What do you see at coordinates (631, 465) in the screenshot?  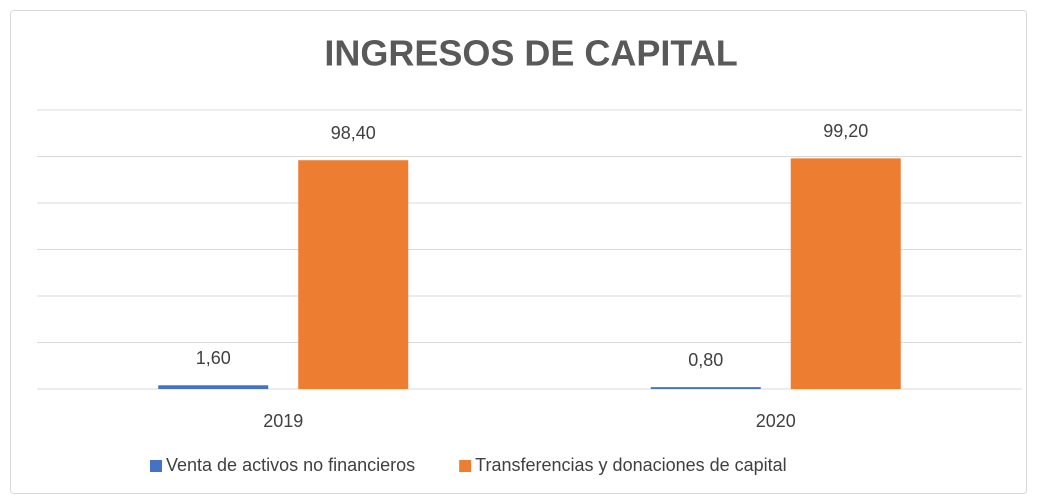 I see `legend-label: Transferencias y donaciones de capital` at bounding box center [631, 465].